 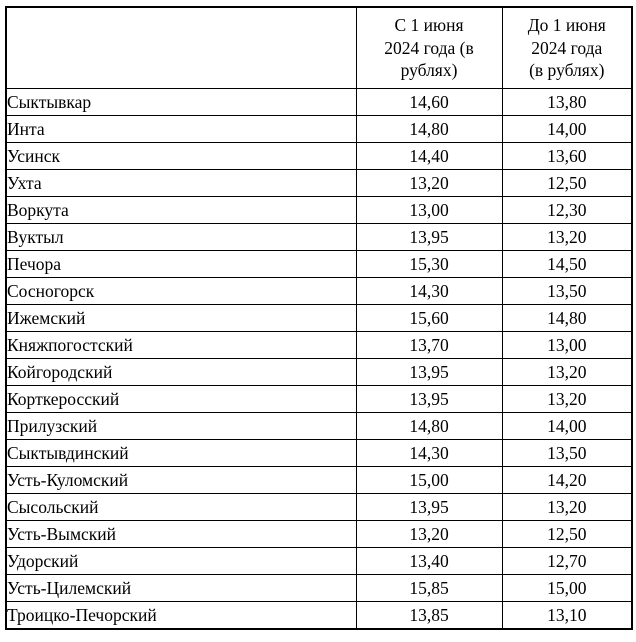 I want to click on table-row: Ижемский 15,60 14,80, so click(x=319, y=318).